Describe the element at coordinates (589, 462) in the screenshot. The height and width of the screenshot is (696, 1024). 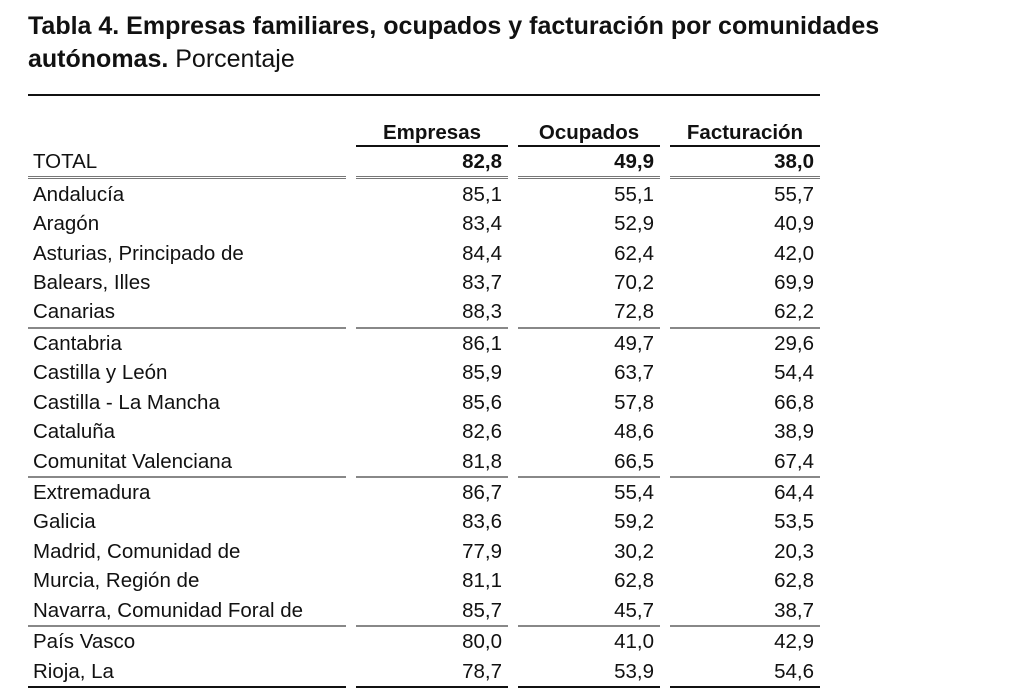
I see `cell-ocupados: 66,5` at that location.